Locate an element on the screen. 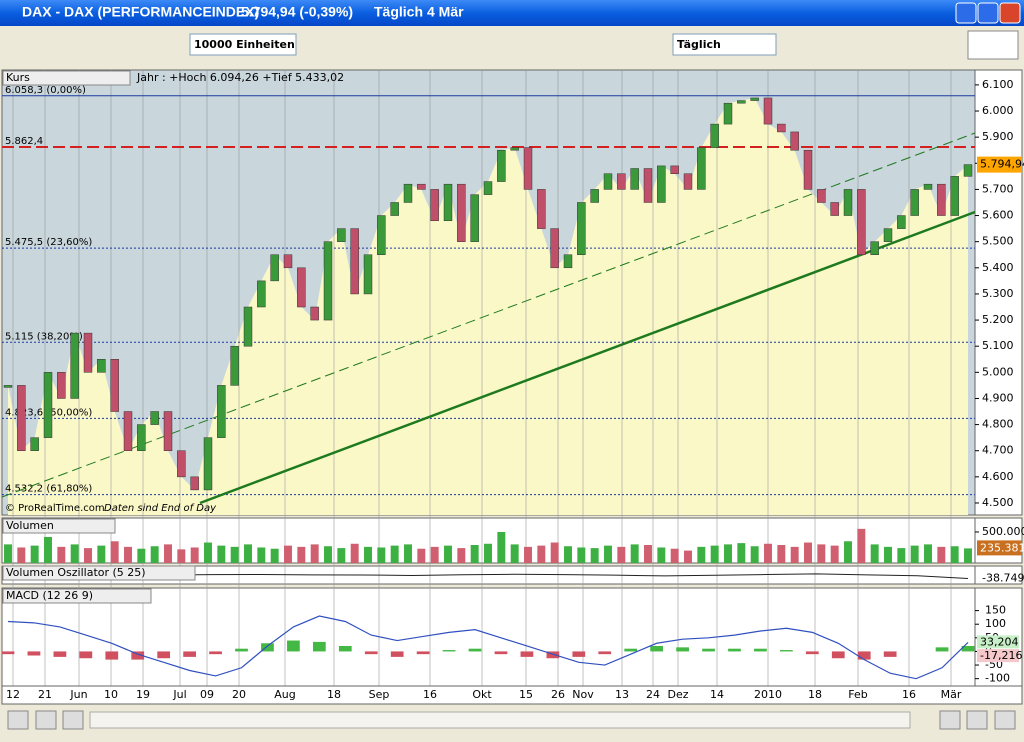  maximize-button is located at coordinates (988, 13).